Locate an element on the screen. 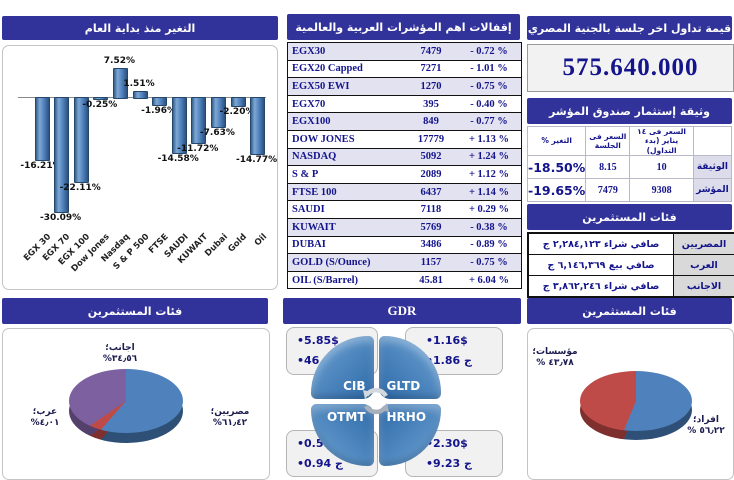 This screenshot has height=480, width=734. bar-value-label: -16.21% is located at coordinates (41, 165).